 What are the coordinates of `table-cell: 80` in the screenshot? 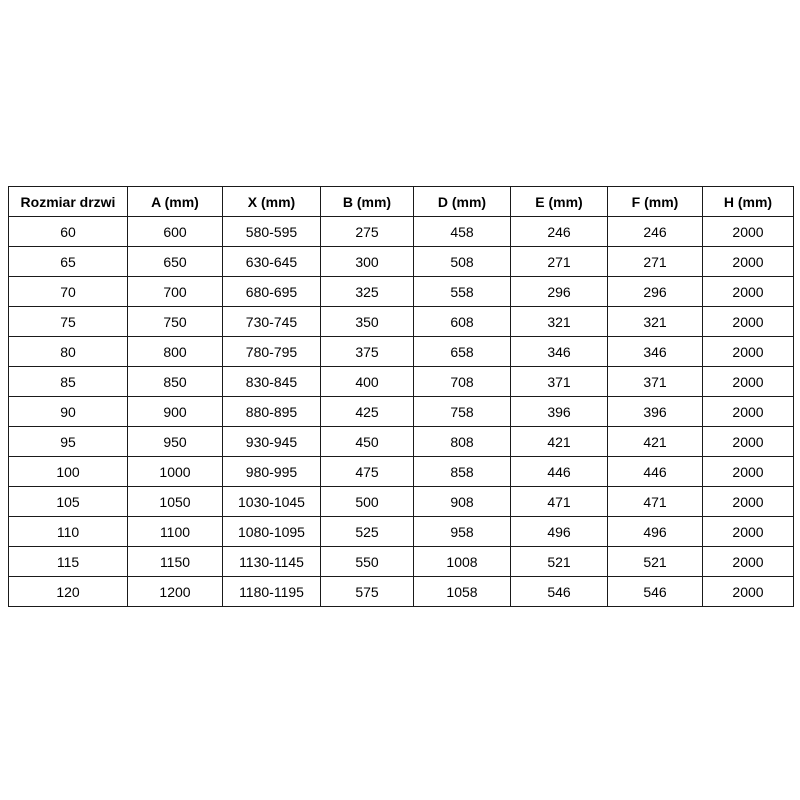 It's located at (68, 351).